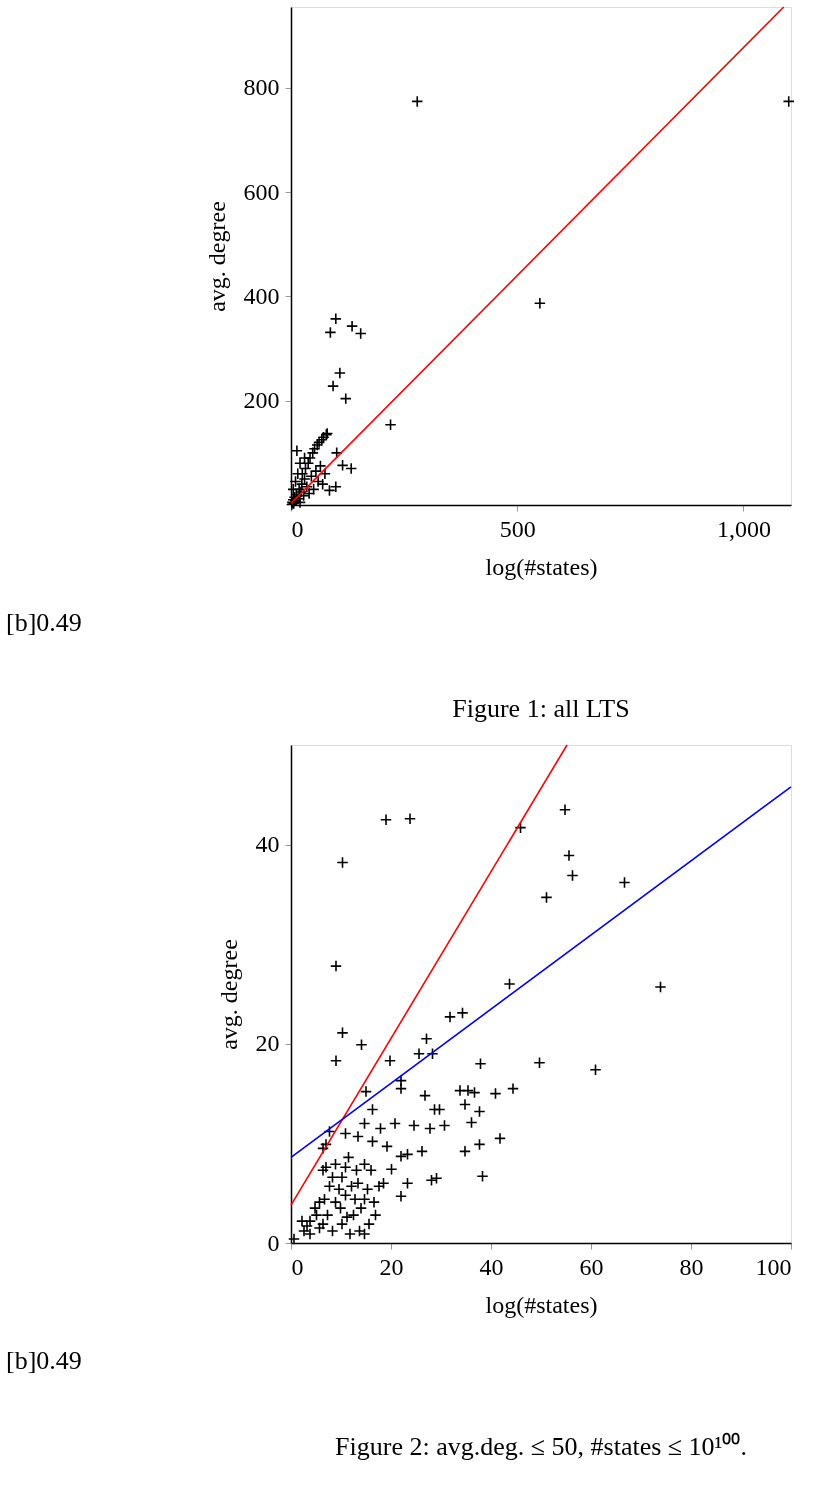 The height and width of the screenshot is (1505, 822). Describe the element at coordinates (491, 1266) in the screenshot. I see `x-tick-label: 40` at that location.